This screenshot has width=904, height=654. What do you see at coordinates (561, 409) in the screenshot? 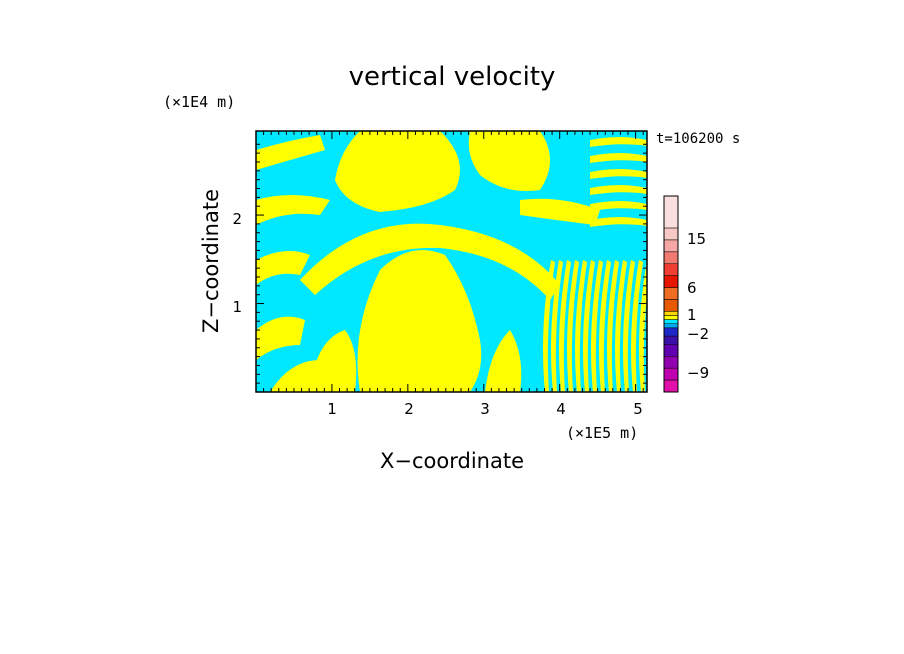
I see `x-tick-label-4: 4` at bounding box center [561, 409].